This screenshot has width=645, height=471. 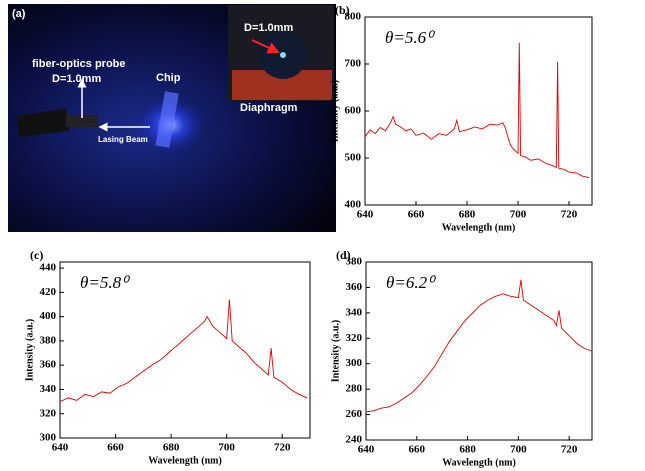 I want to click on probe-diameter: D=1.0mm, so click(x=76, y=79).